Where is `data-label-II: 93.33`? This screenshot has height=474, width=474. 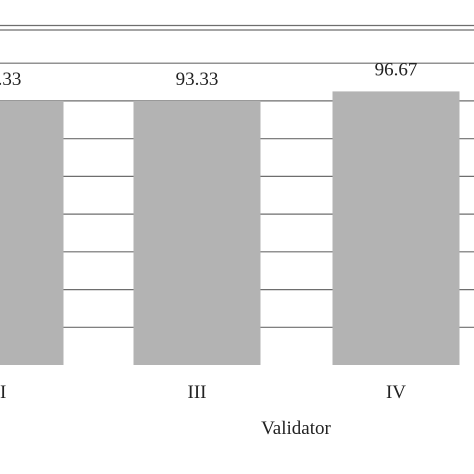
data-label-II: 93.33 is located at coordinates (10, 79).